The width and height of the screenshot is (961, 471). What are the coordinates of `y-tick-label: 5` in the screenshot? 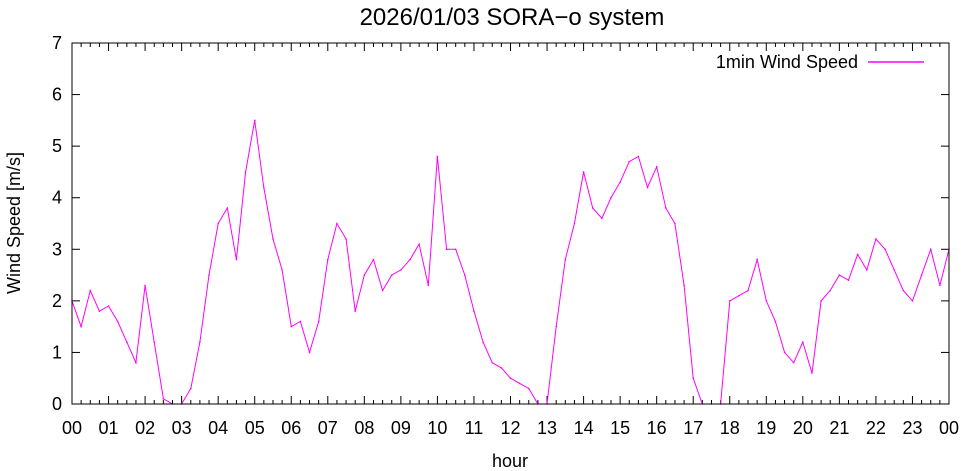 It's located at (57, 146).